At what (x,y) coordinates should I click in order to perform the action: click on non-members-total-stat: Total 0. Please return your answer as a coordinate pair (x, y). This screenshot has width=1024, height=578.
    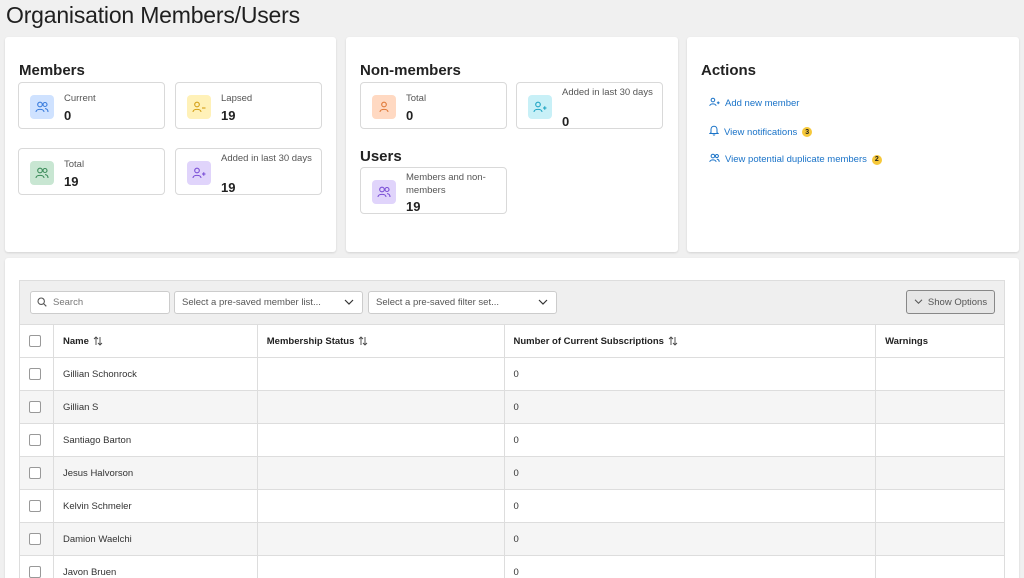
    Looking at the image, I should click on (433, 105).